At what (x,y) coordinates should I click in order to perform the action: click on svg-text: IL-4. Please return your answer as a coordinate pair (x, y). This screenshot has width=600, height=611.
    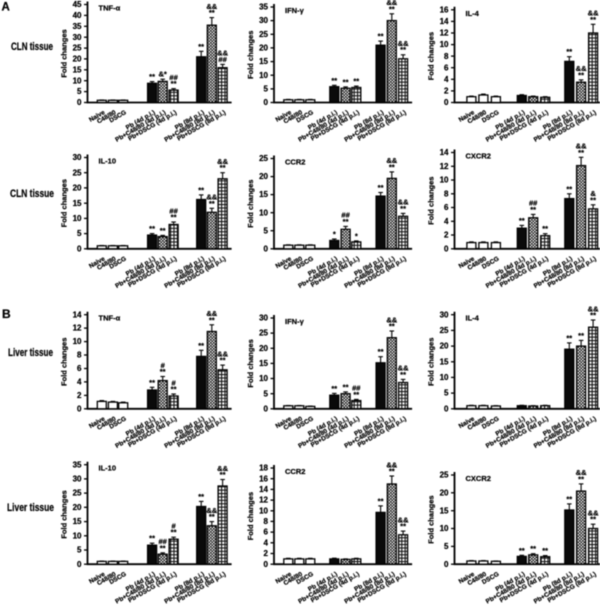
    Looking at the image, I should click on (473, 13).